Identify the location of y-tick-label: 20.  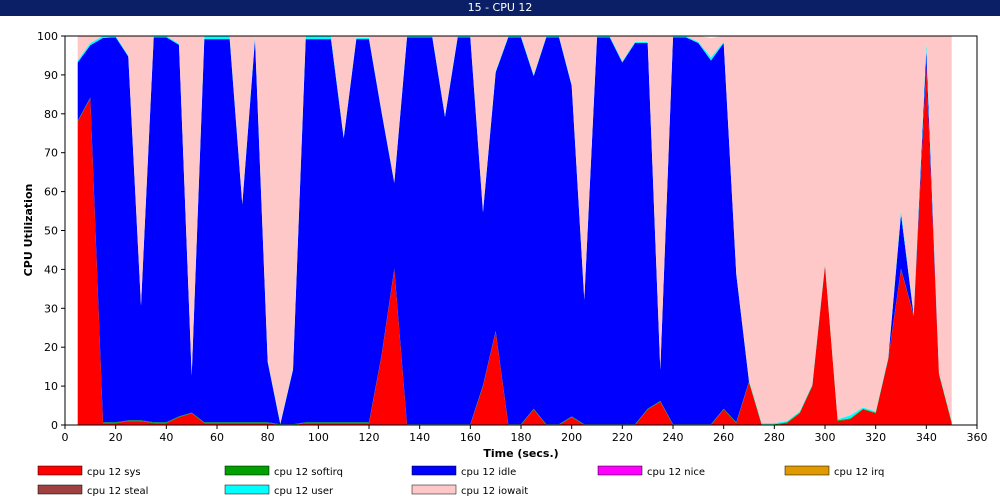
(51, 347).